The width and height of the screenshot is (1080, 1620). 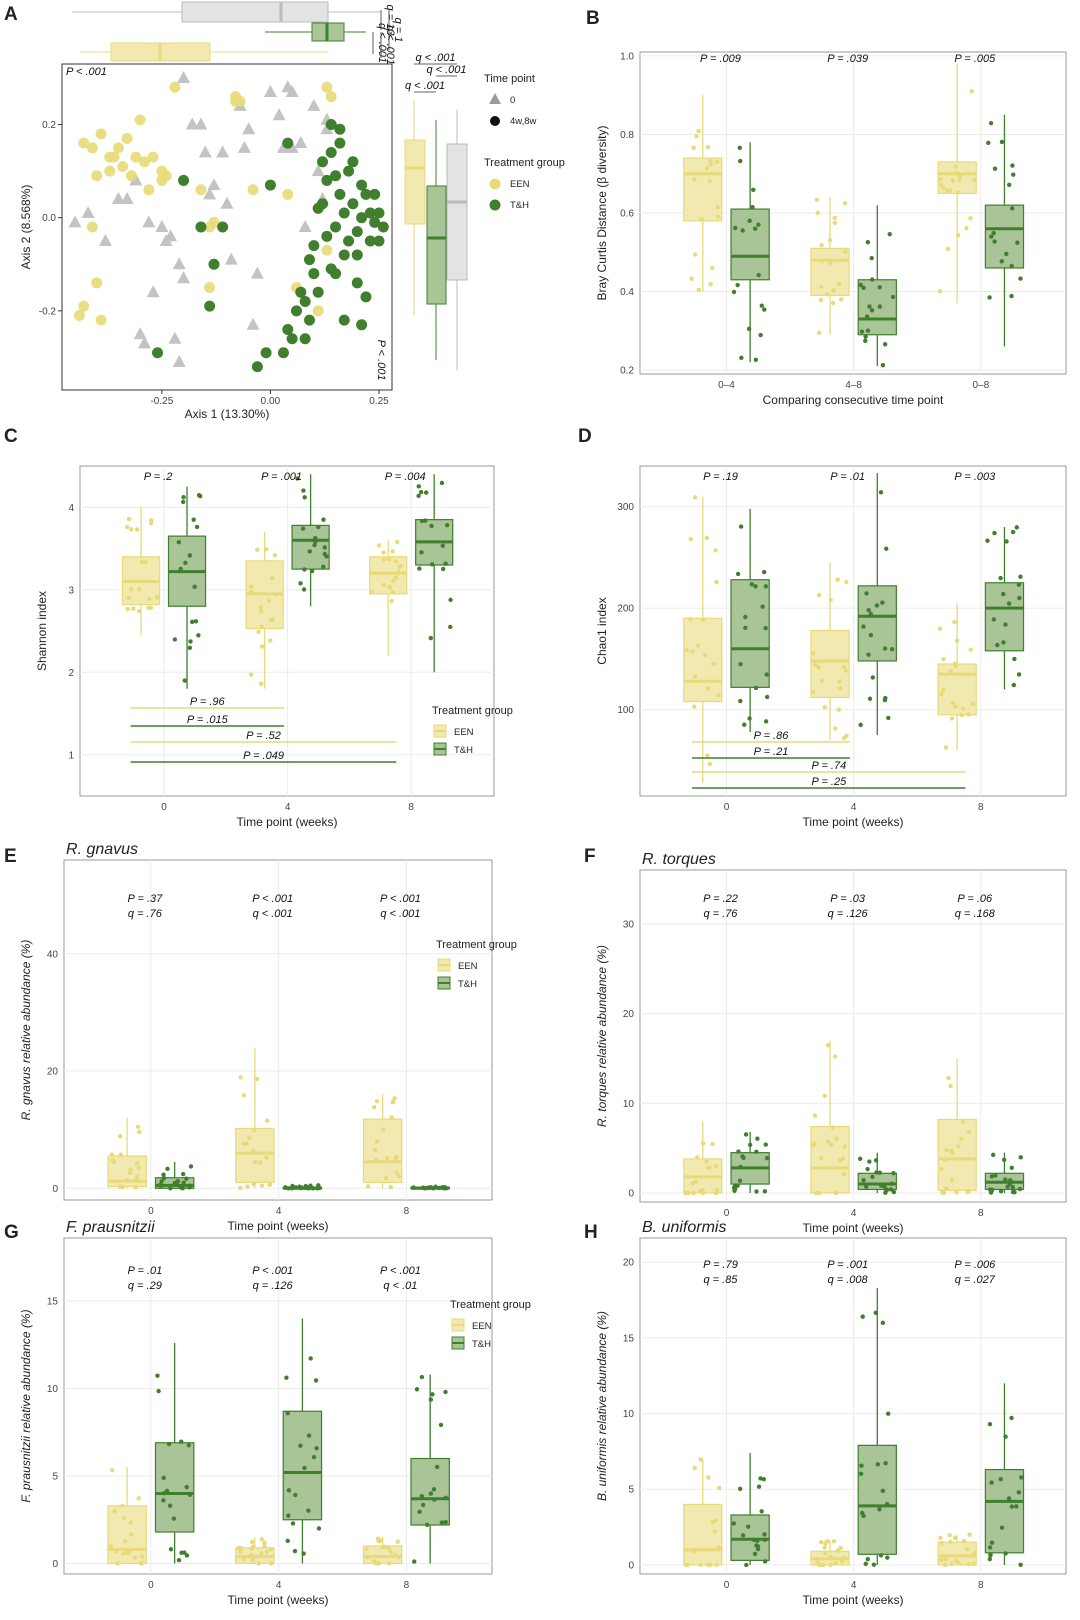 What do you see at coordinates (490, 1305) in the screenshot?
I see `legend-title: Treatment group` at bounding box center [490, 1305].